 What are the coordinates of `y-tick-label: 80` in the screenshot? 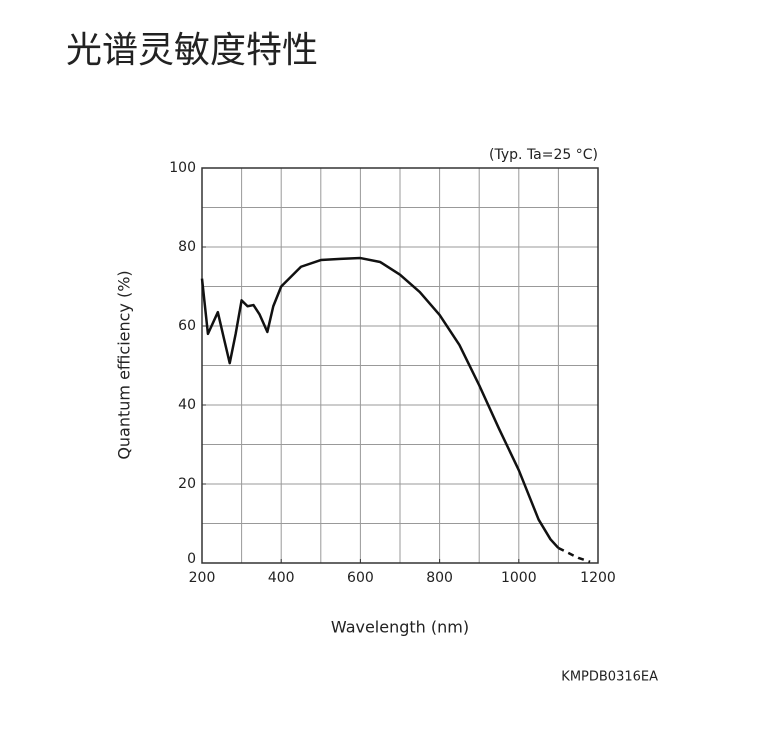 It's located at (187, 247).